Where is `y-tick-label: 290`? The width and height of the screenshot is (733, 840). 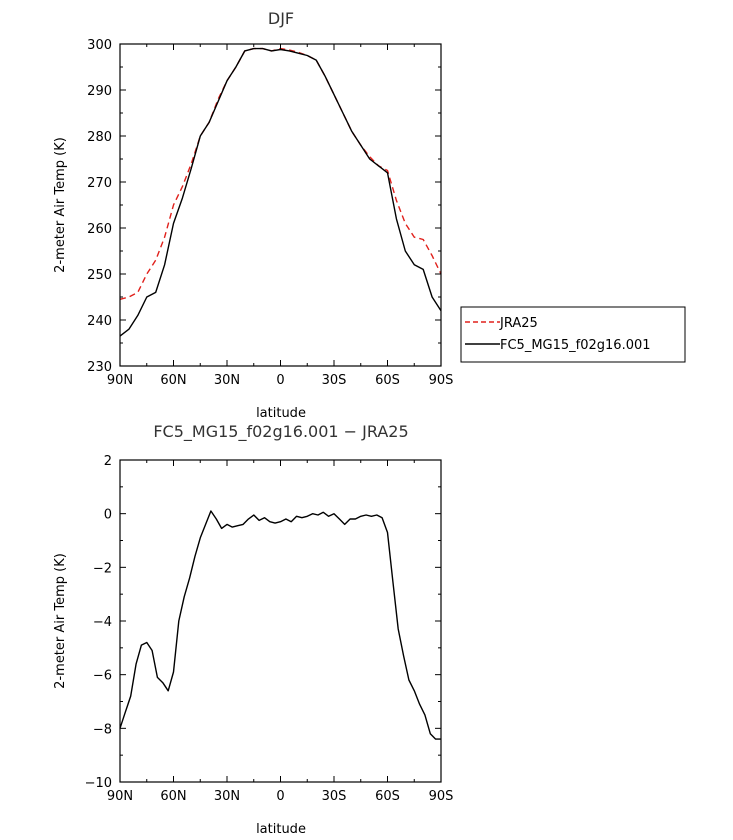 y-tick-label: 290 is located at coordinates (99, 91).